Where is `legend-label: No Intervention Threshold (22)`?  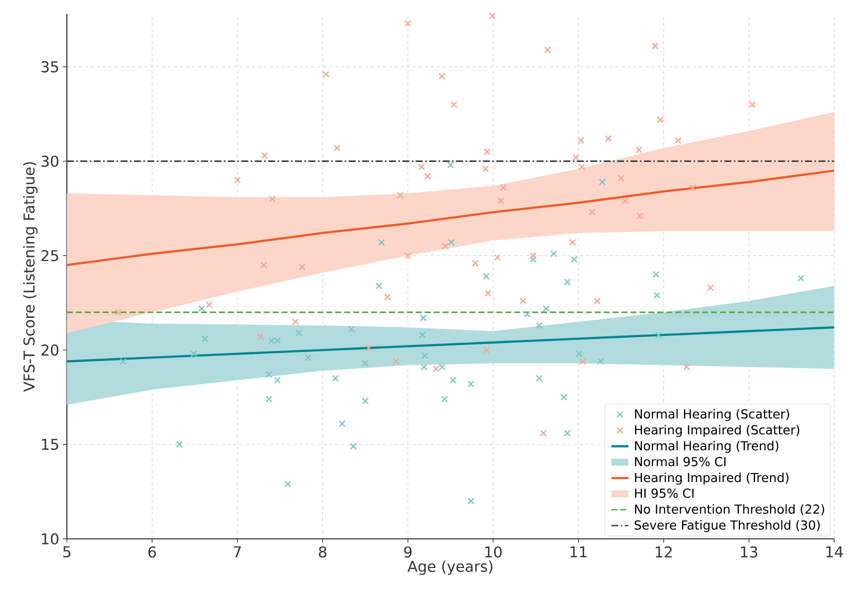
legend-label: No Intervention Threshold (22) is located at coordinates (729, 510).